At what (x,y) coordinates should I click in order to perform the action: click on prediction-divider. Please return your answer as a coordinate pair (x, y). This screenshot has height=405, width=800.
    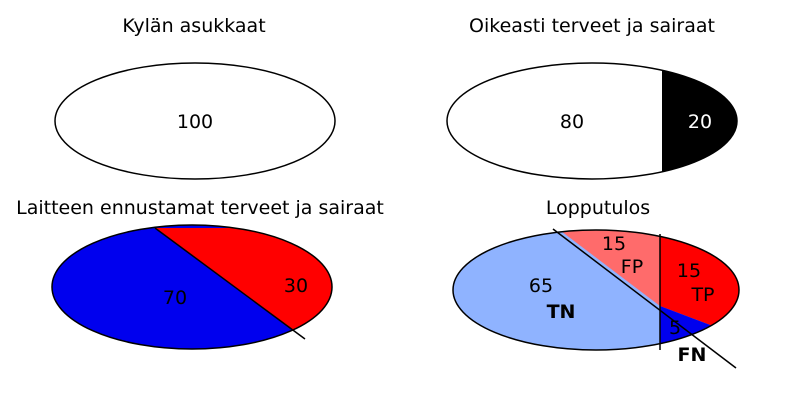
    Looking at the image, I should click on (230, 283).